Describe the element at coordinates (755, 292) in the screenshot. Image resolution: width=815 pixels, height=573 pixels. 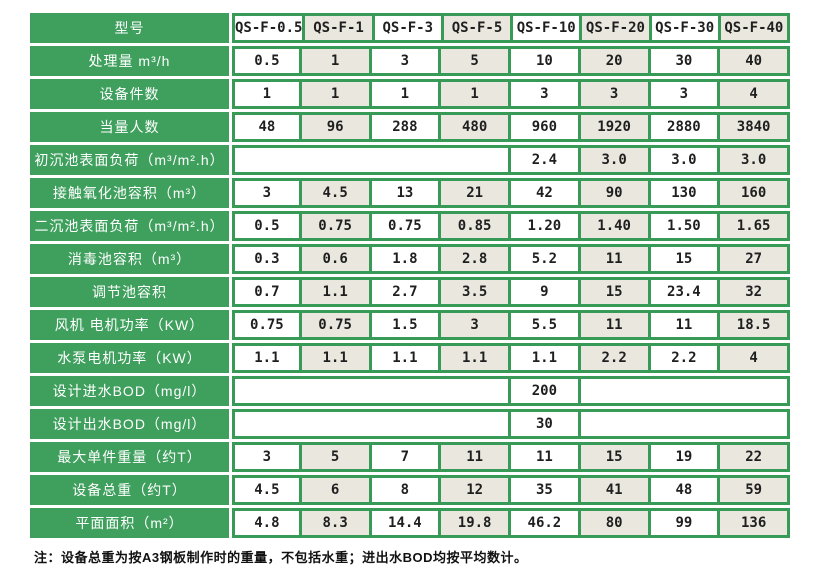
I see `value-cell: 32` at that location.